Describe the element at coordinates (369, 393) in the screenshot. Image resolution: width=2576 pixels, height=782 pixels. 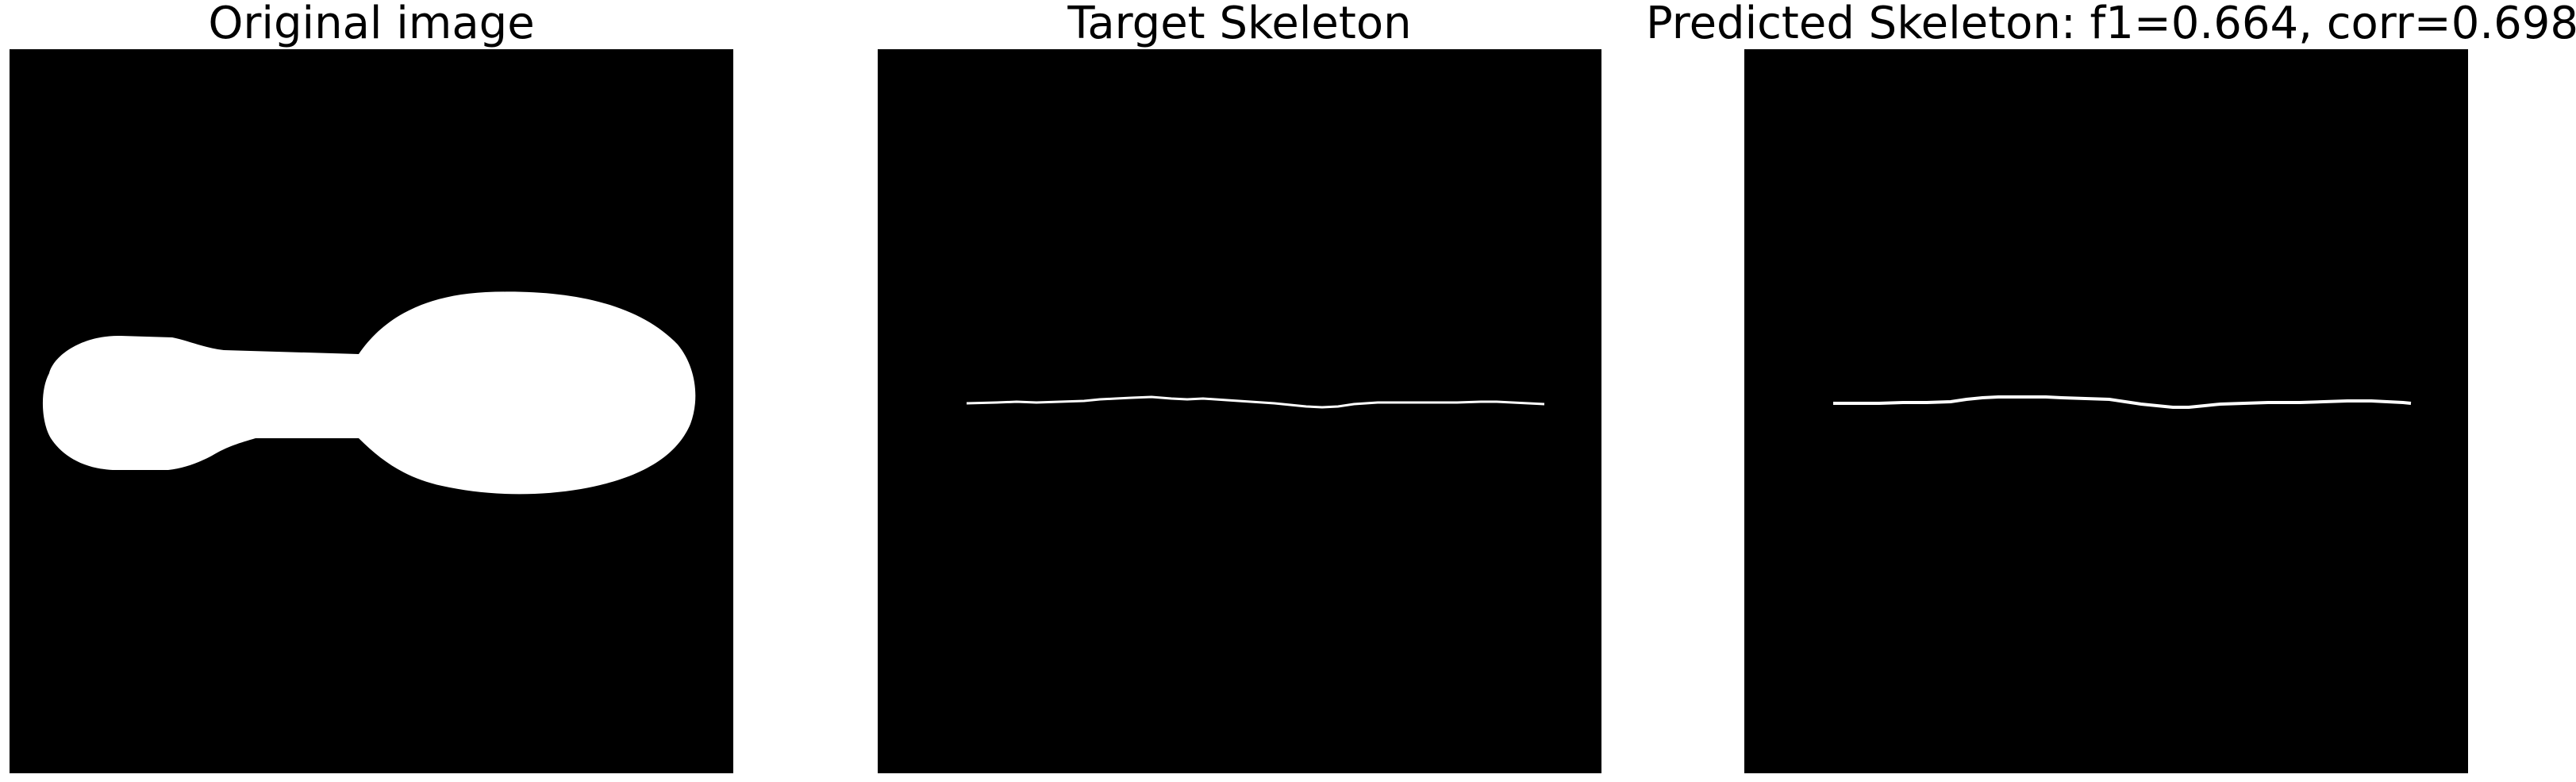
I see `shape-blob` at that location.